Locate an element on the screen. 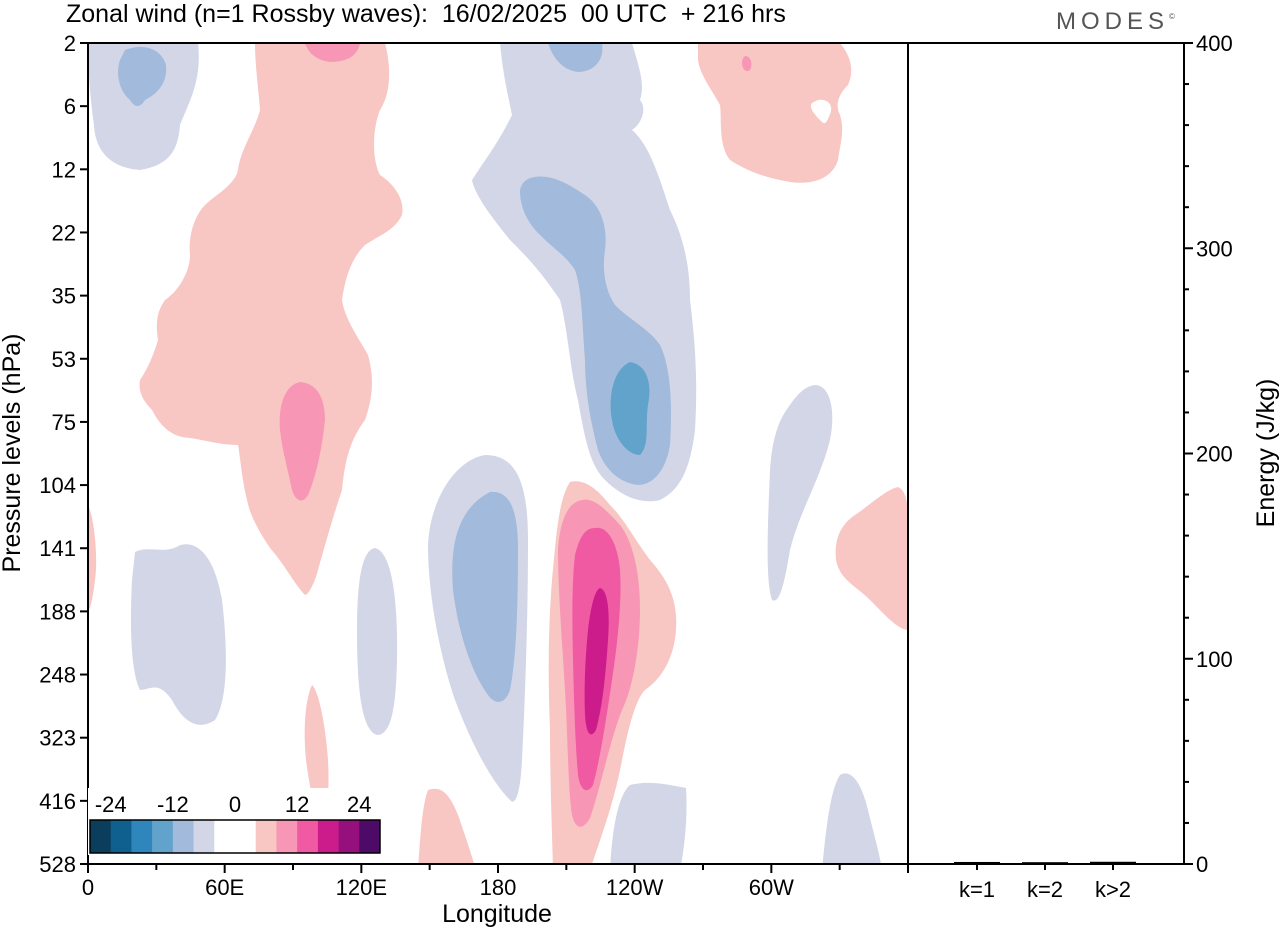  pressure-tick-label: 323 is located at coordinates (57, 738).